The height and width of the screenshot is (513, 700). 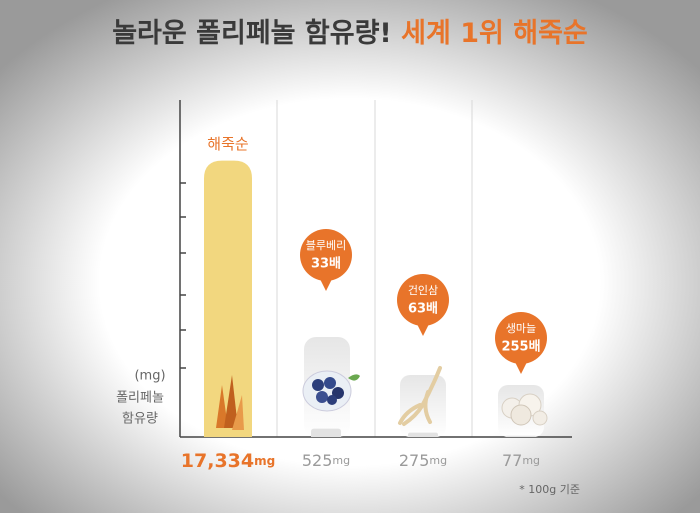 I want to click on title-main: 놀라운 폴리페놀 함유량!, so click(x=252, y=33).